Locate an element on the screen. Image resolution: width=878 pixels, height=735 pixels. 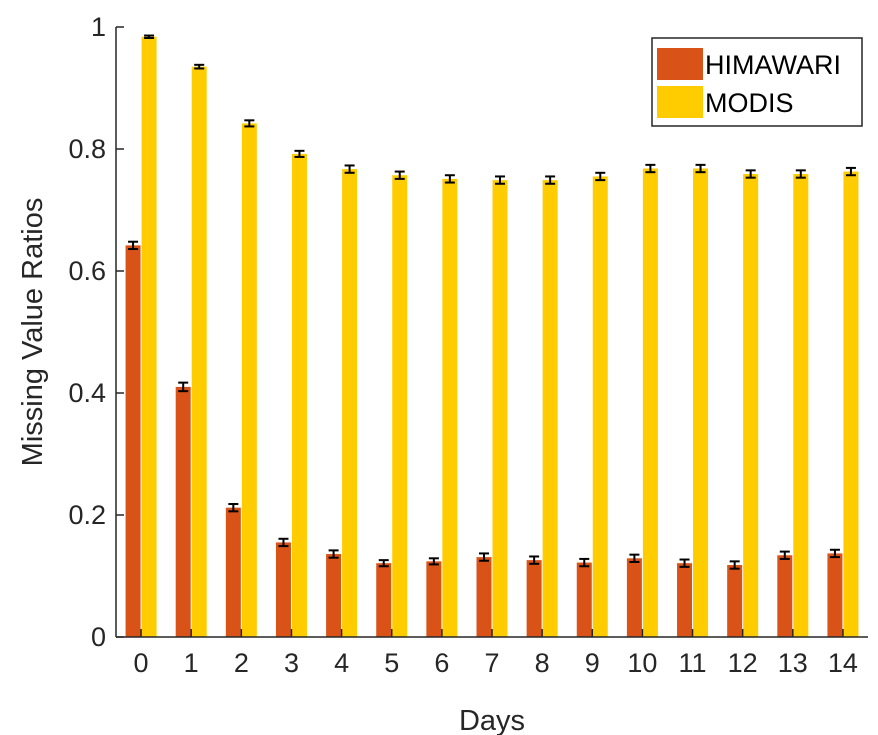
x-tick-label: 8 is located at coordinates (542, 663).